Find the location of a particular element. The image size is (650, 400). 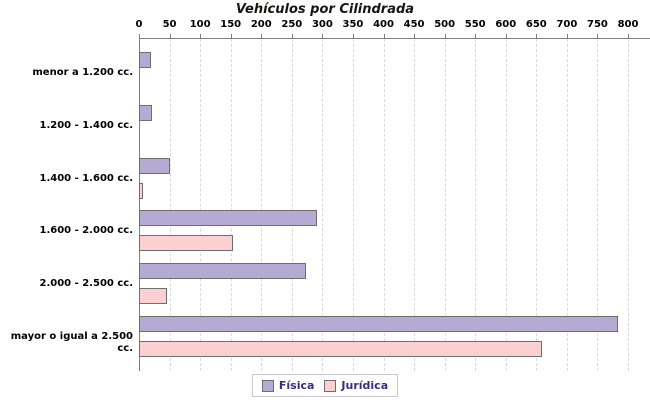

category-label: mayor o igual a 2.500 cc. is located at coordinates (71, 342).